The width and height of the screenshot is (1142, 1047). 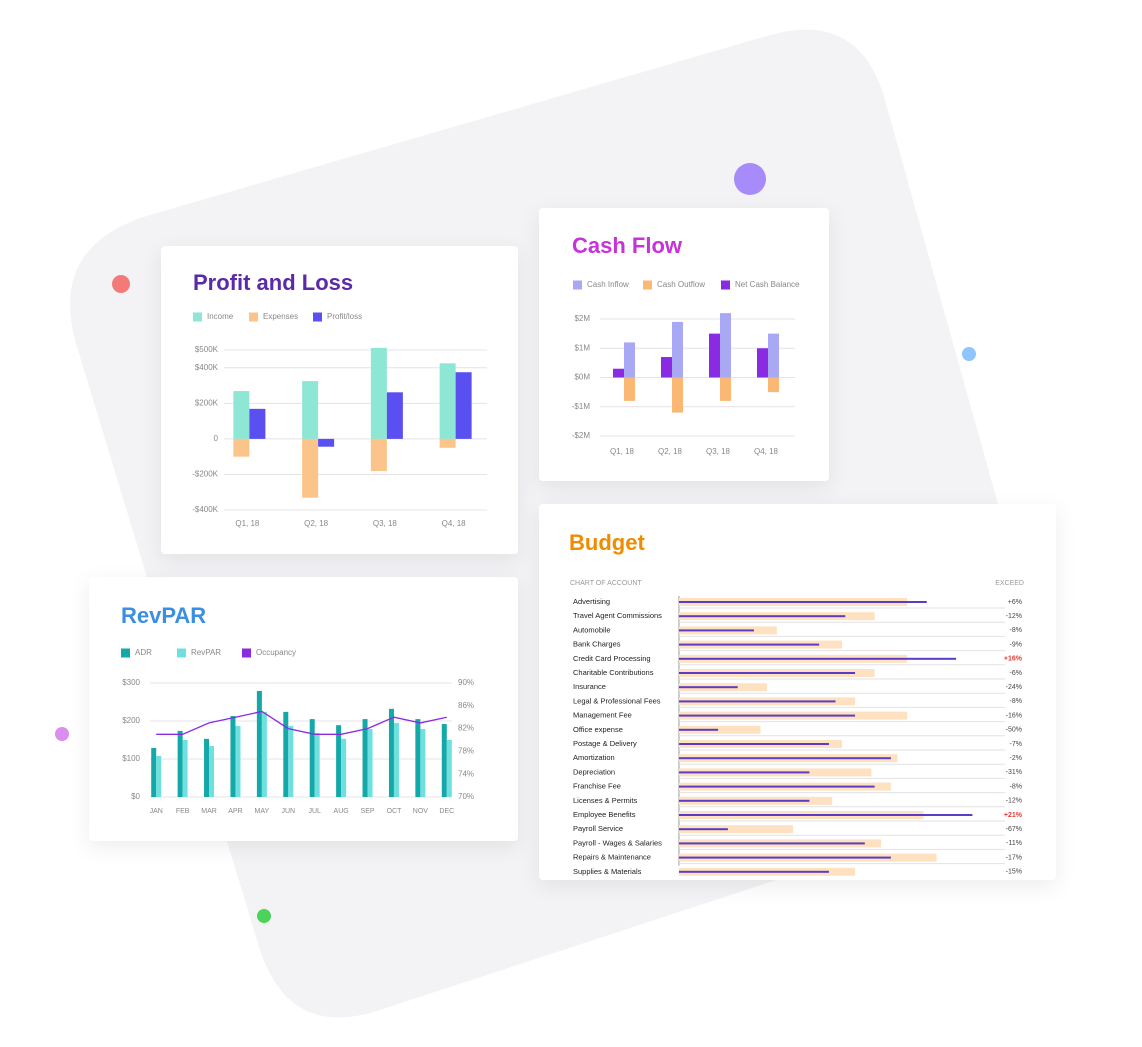 I want to click on row-label: Licenses & Permits, so click(x=605, y=800).